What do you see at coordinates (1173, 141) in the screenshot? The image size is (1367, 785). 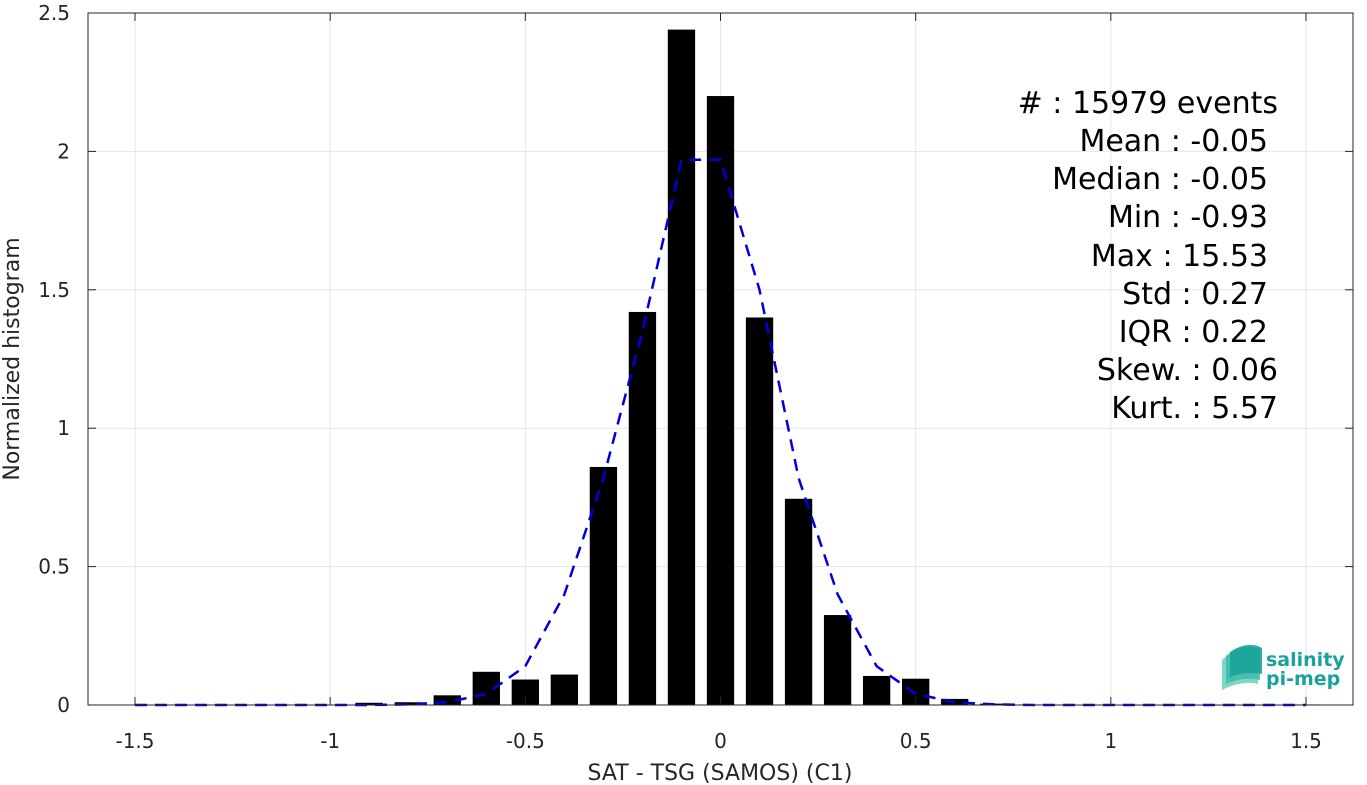 I see `stat-mean: Mean : -0.05` at bounding box center [1173, 141].